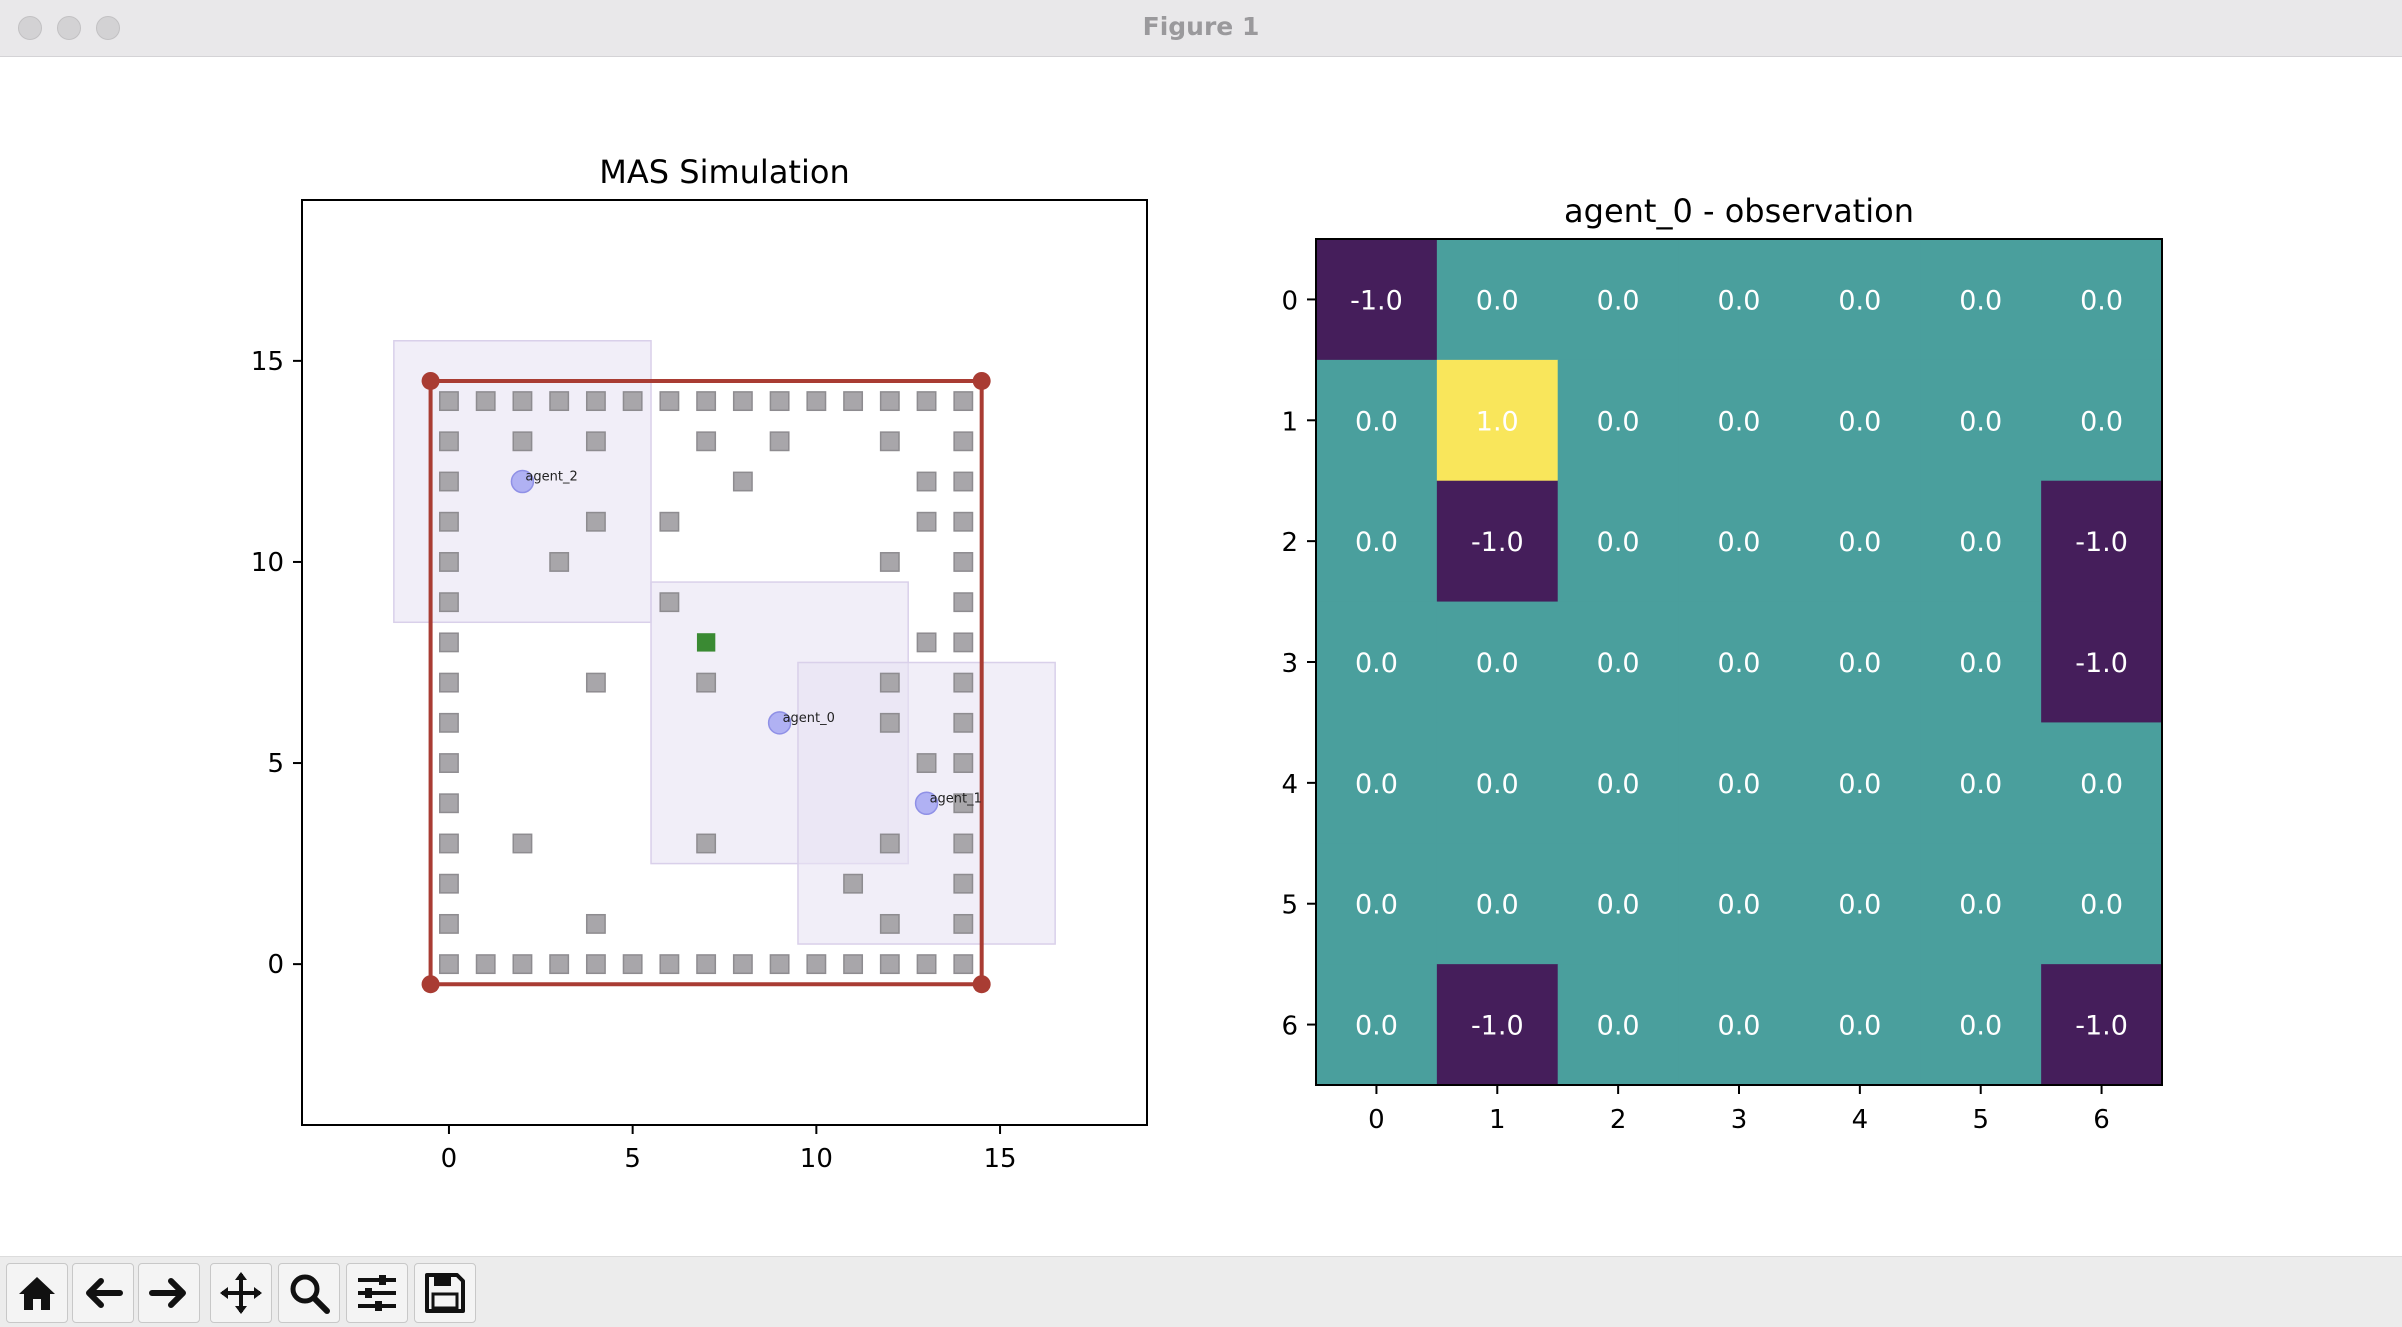 The width and height of the screenshot is (2402, 1327). I want to click on zoom-window-button, so click(108, 28).